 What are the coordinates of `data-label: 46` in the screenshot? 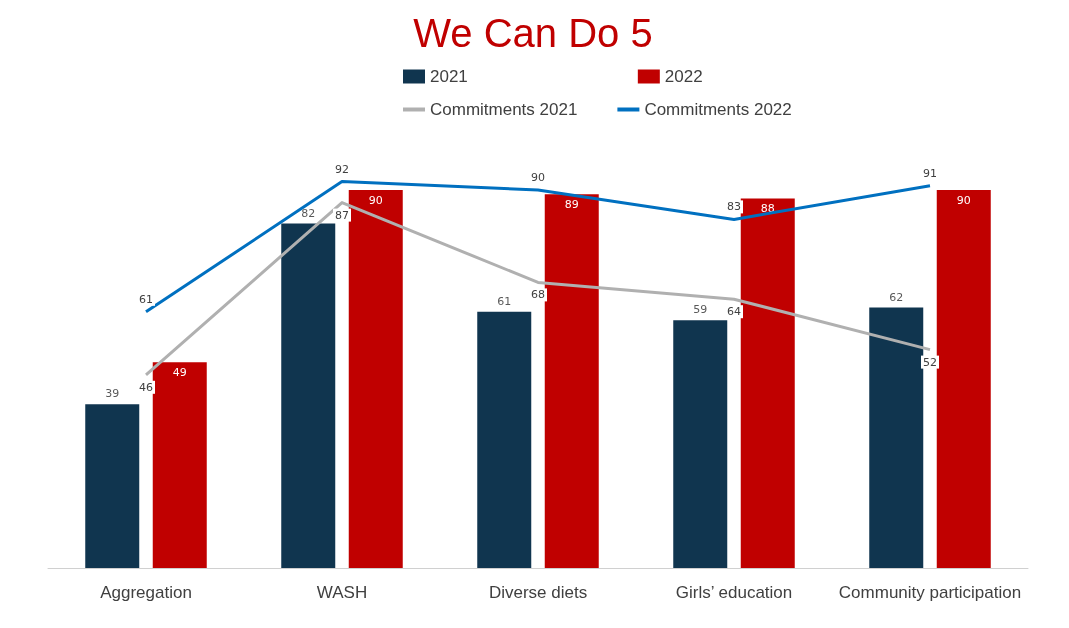 It's located at (146, 387).